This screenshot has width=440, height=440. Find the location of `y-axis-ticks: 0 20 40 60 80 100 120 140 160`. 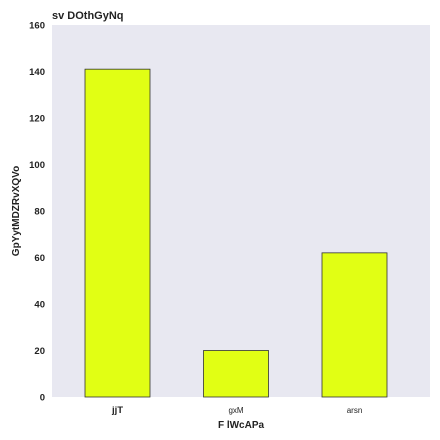

y-axis-ticks: 0 20 40 60 80 100 120 140 160 is located at coordinates (37, 212).